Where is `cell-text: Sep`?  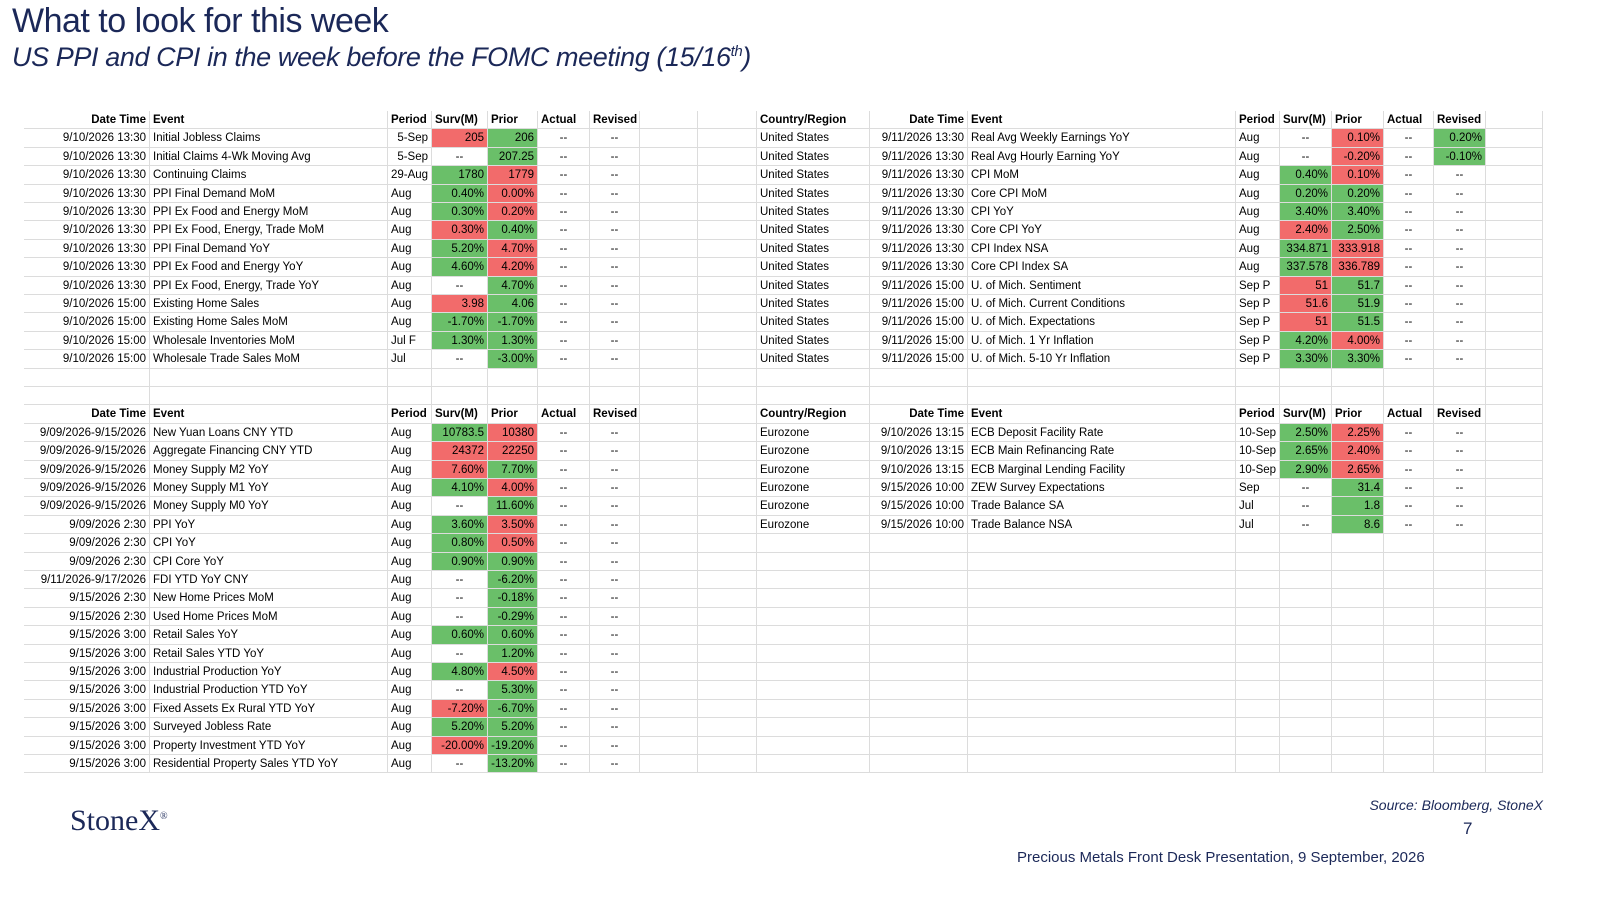 cell-text: Sep is located at coordinates (1249, 488).